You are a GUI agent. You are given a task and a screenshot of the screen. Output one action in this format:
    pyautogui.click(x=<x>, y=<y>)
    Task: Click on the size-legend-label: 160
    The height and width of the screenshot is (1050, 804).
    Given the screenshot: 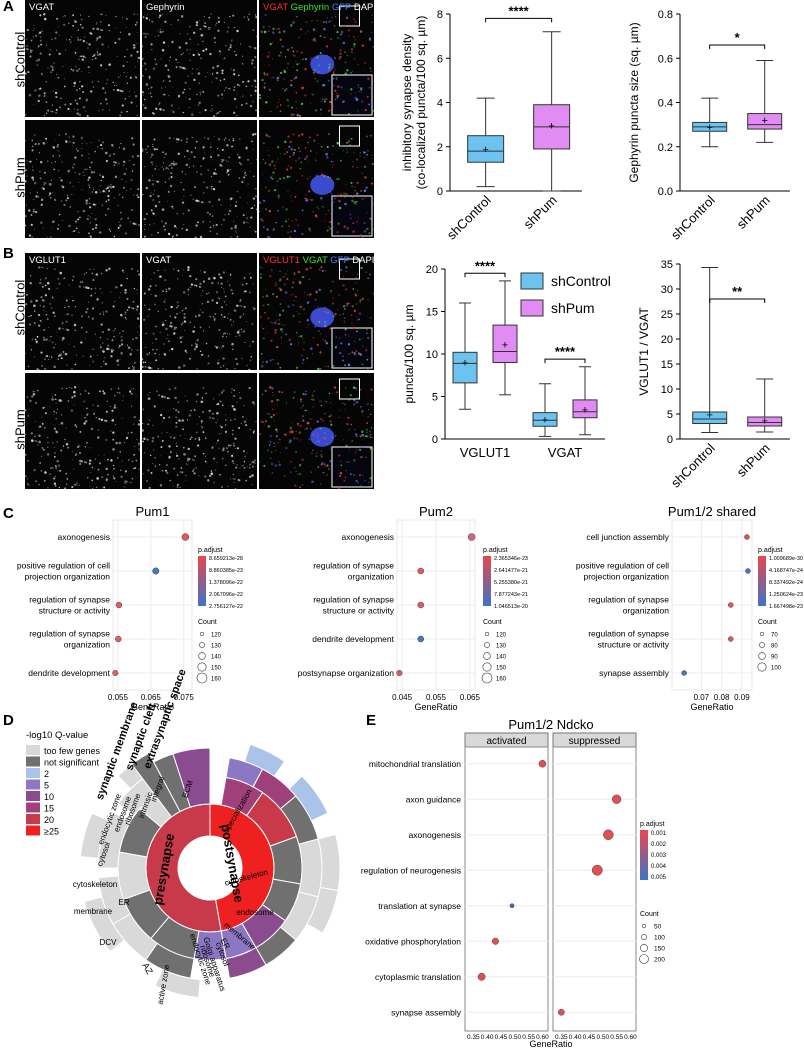 What is the action you would take?
    pyautogui.click(x=501, y=680)
    